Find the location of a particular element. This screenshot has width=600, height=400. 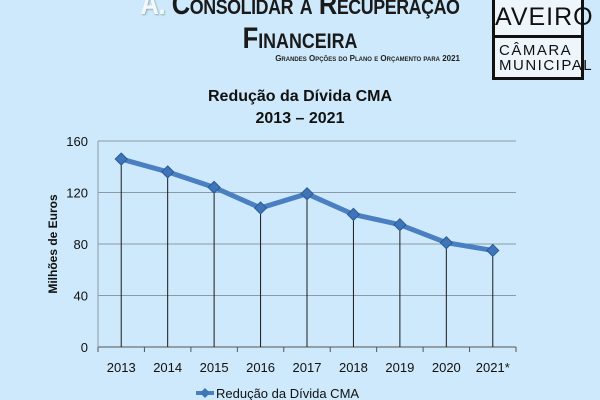

logo-top: AVEIRO is located at coordinates (544, 19).